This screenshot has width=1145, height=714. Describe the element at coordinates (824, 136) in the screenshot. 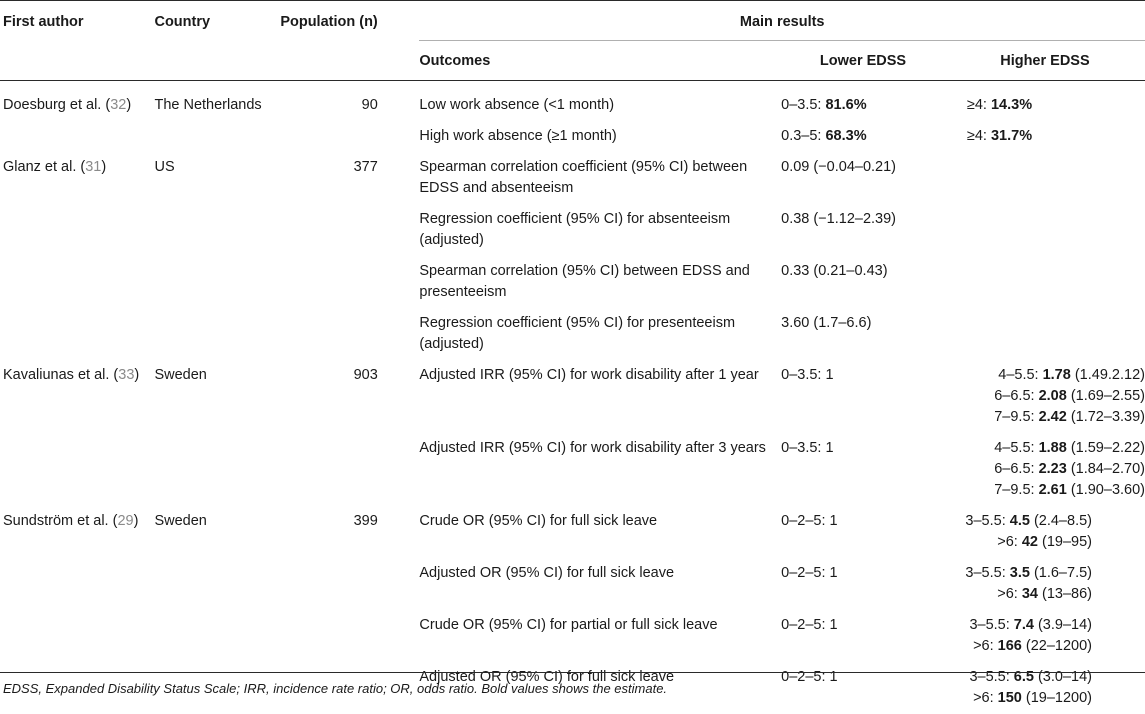

I see `lower-edss-cell: 0.3–5: 68.3%` at that location.